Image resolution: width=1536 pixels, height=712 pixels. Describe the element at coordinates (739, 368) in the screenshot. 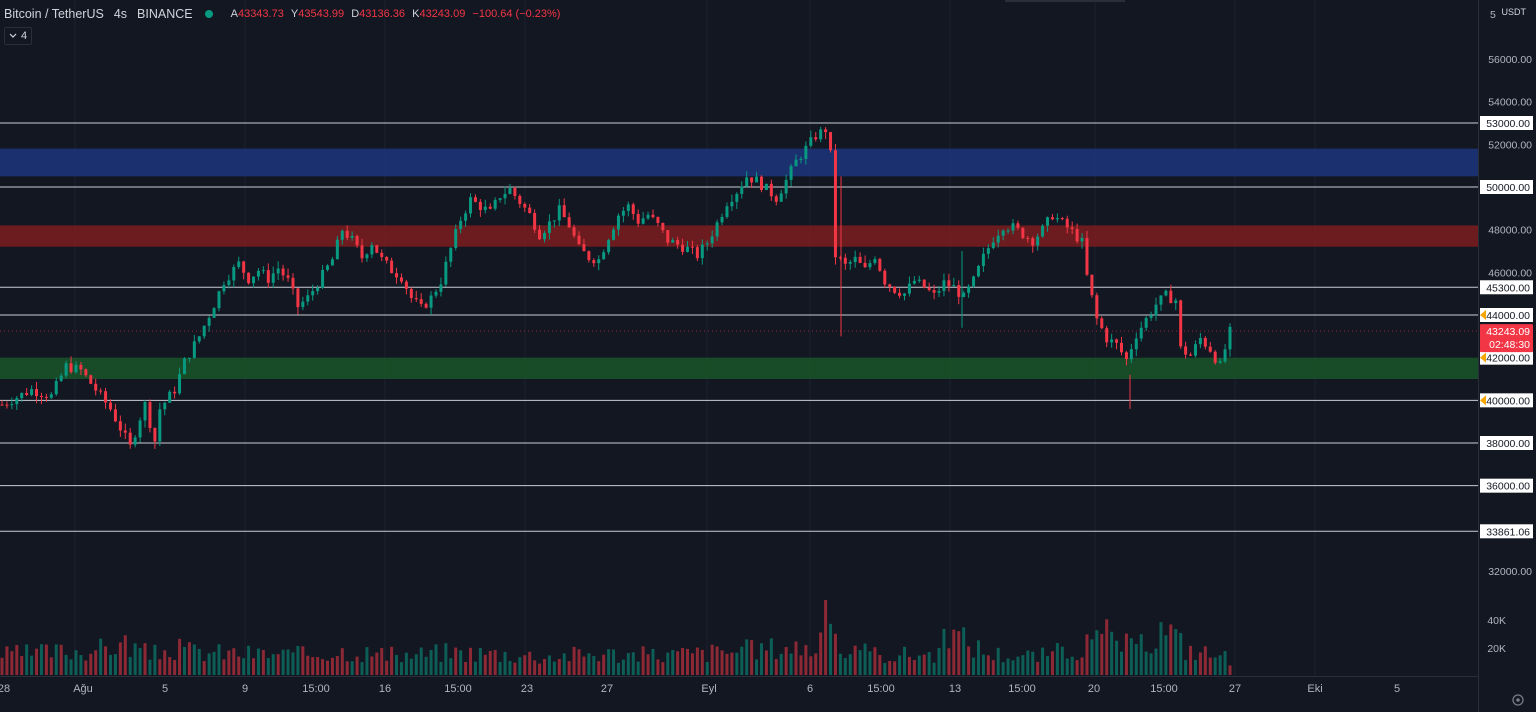

I see `zone-green` at that location.